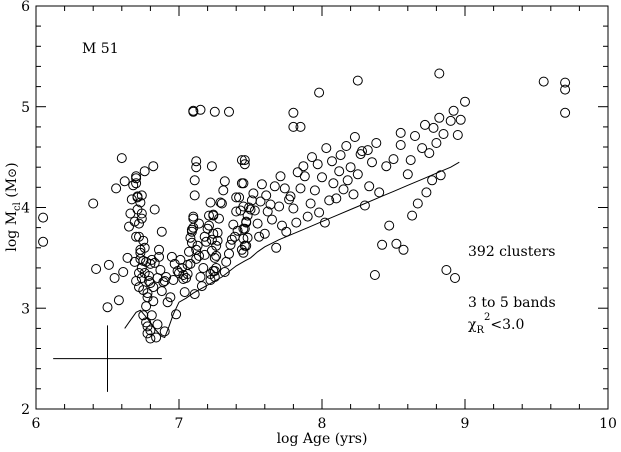  What do you see at coordinates (480, 330) in the screenshot?
I see `chi-sub: R` at bounding box center [480, 330].